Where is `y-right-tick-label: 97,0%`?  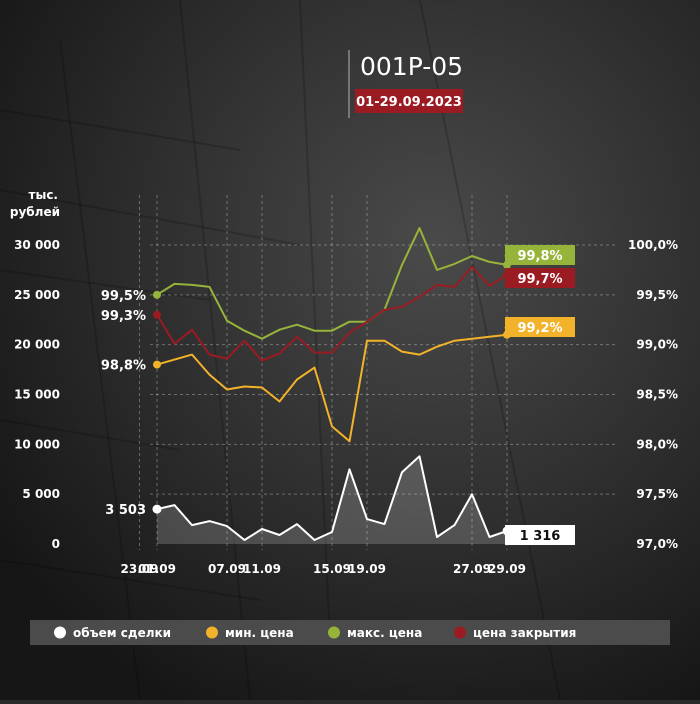
y-right-tick-label: 97,0% is located at coordinates (657, 544).